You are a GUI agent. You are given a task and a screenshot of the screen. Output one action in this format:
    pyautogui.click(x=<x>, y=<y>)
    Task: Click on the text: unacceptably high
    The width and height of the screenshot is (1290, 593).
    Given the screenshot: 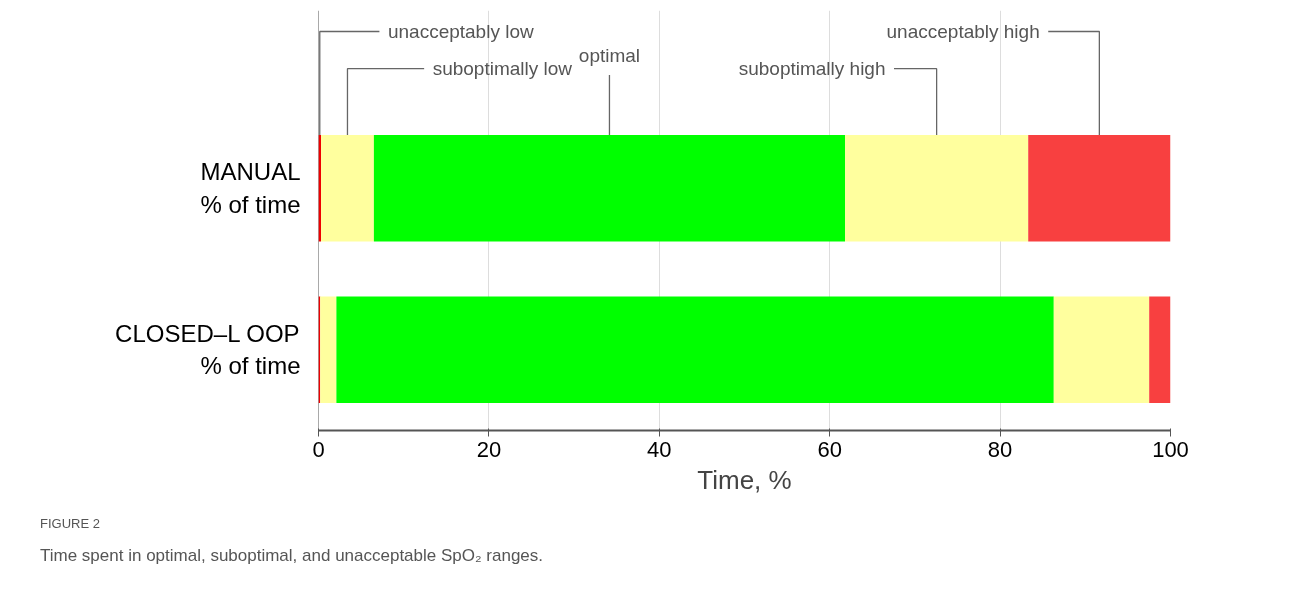 What is the action you would take?
    pyautogui.click(x=963, y=31)
    